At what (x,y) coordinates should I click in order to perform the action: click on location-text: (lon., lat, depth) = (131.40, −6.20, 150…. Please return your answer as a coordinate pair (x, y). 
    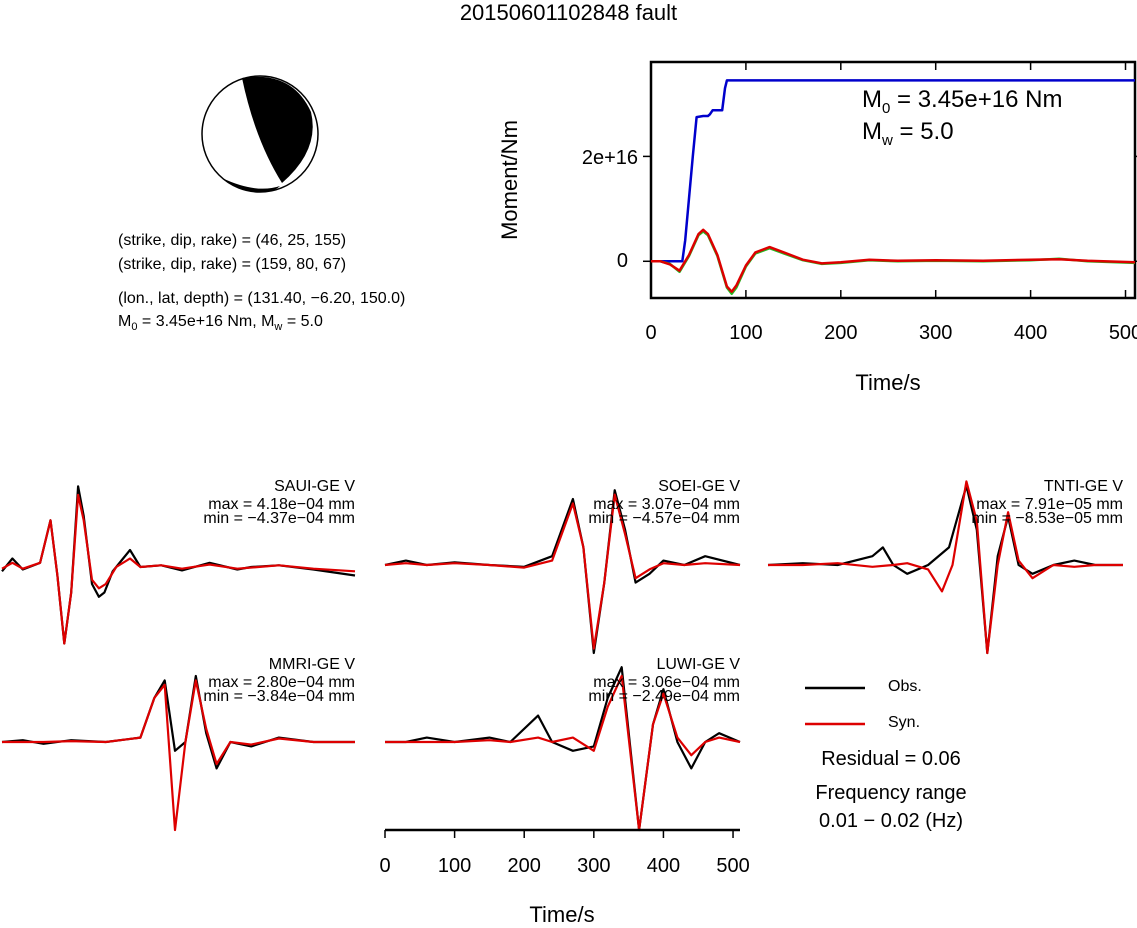
    Looking at the image, I should click on (261, 299).